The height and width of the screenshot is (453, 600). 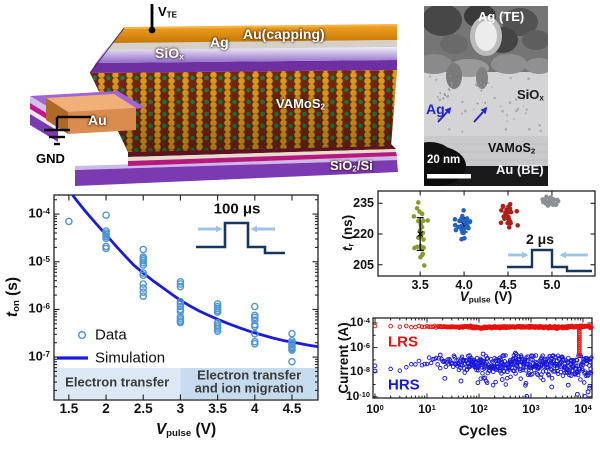 I want to click on au-electrode-front, so click(x=102, y=121).